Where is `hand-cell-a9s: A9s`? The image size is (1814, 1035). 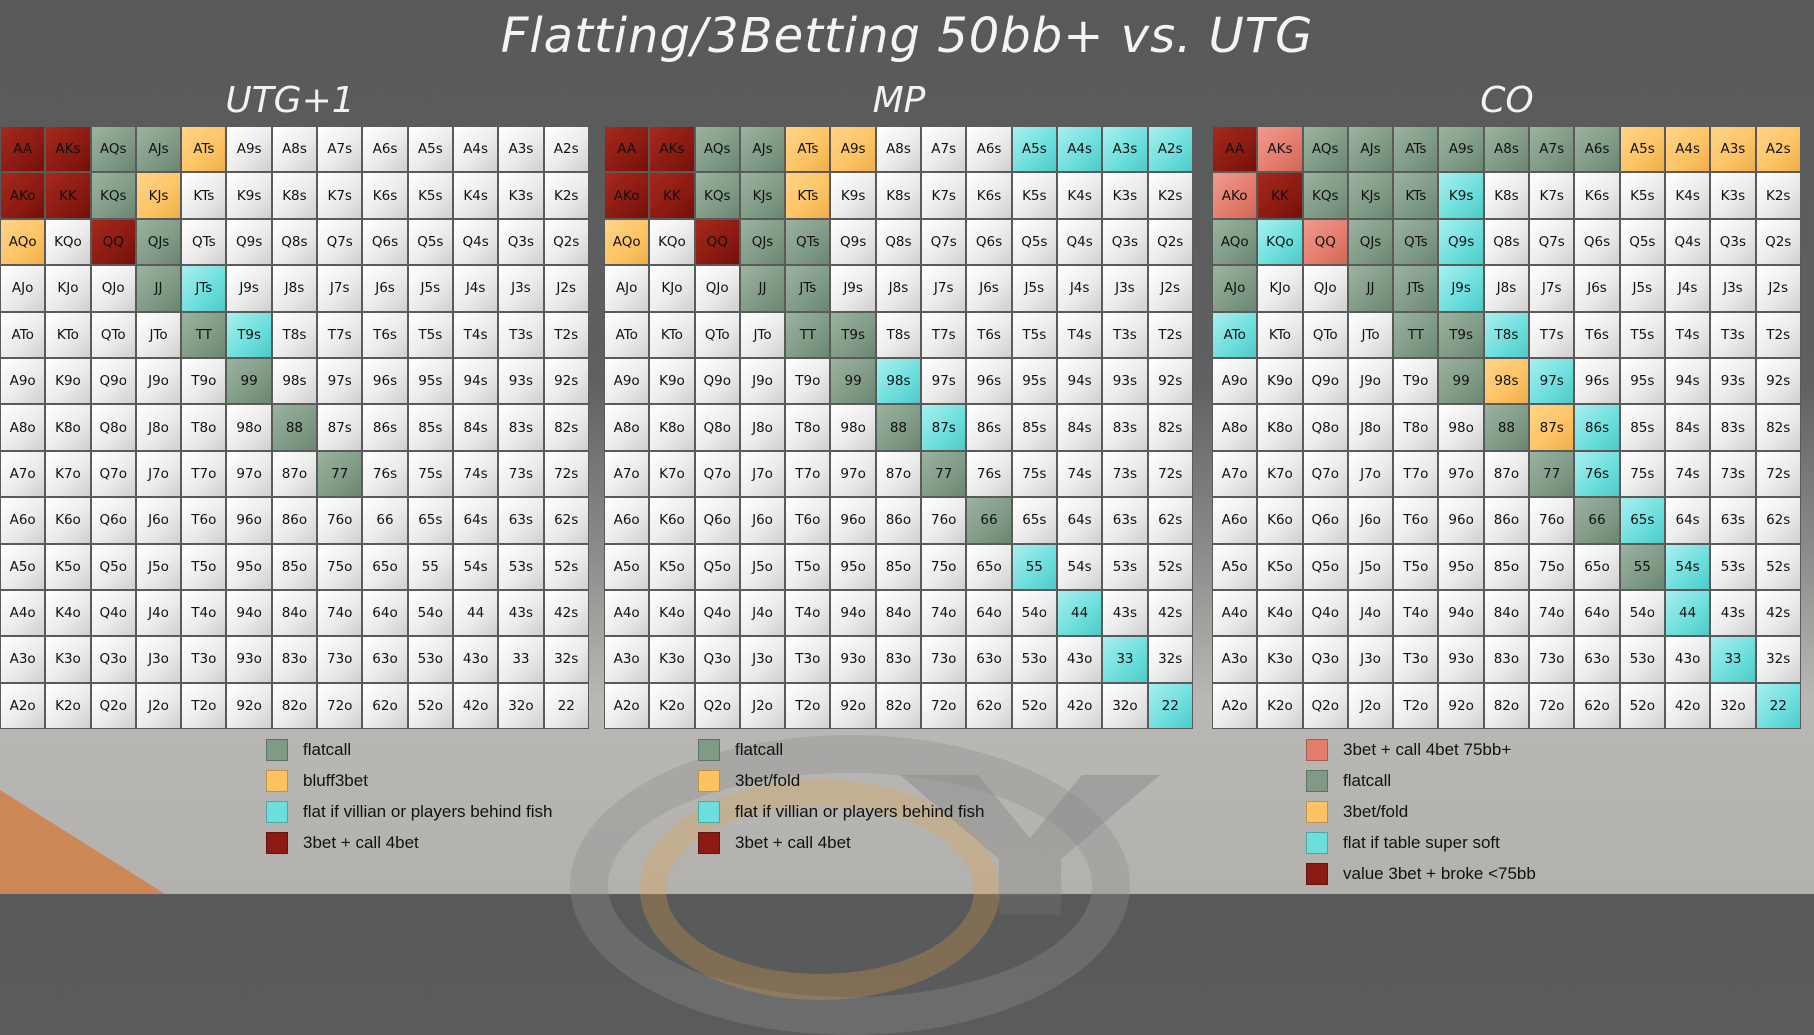 hand-cell-a9s: A9s is located at coordinates (853, 149).